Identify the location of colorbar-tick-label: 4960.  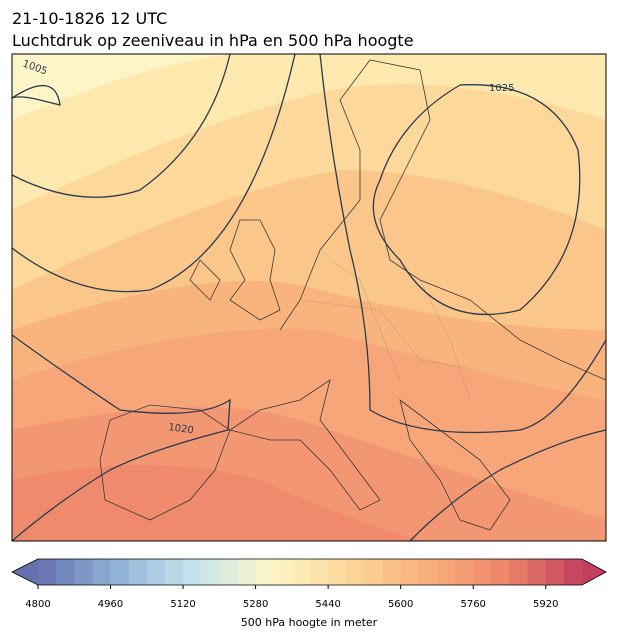
(110, 604).